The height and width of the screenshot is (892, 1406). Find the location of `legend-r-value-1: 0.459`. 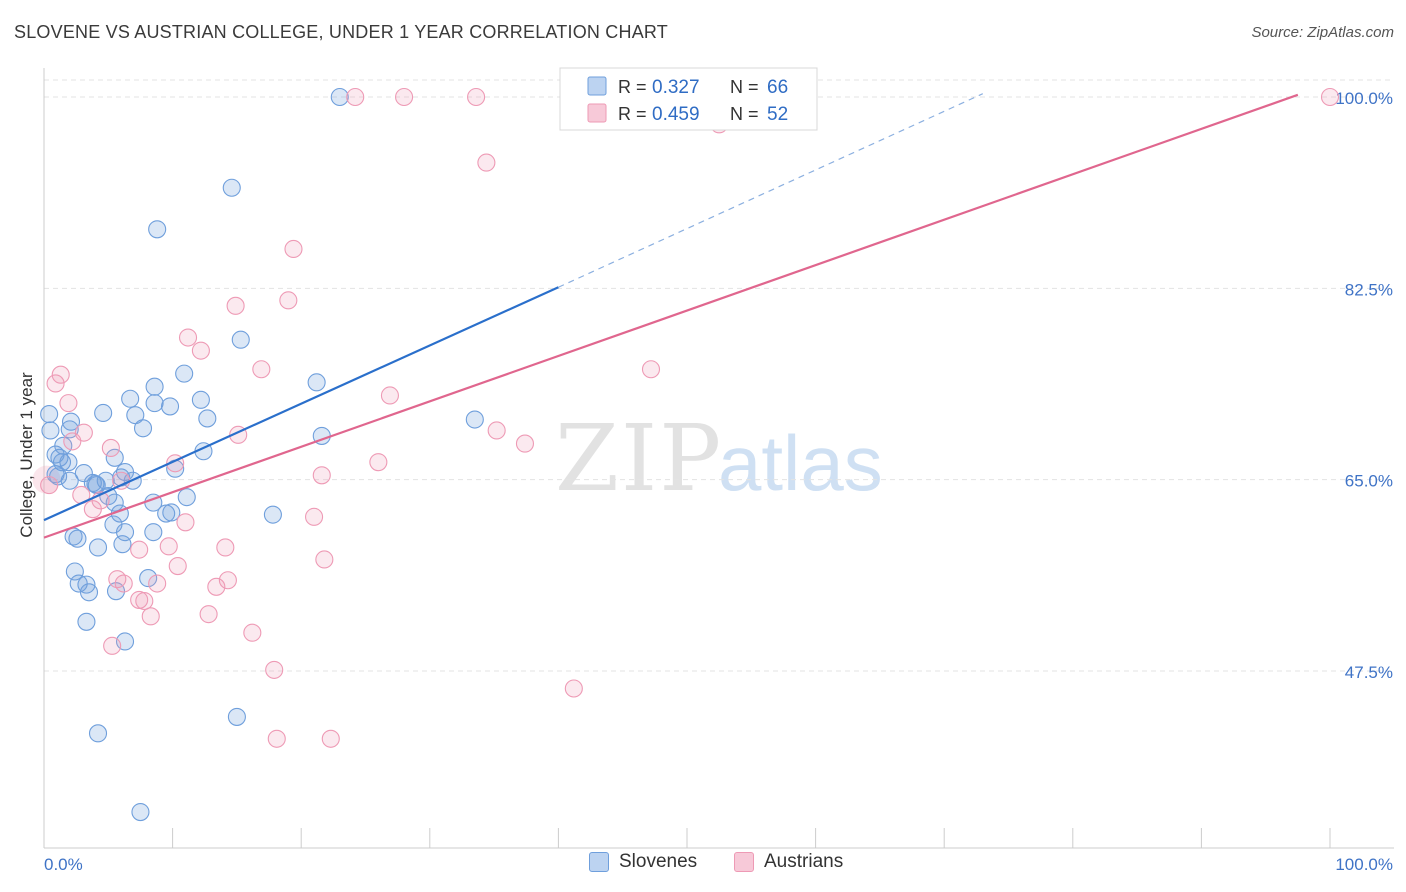

legend-r-value-1: 0.459 is located at coordinates (676, 114).